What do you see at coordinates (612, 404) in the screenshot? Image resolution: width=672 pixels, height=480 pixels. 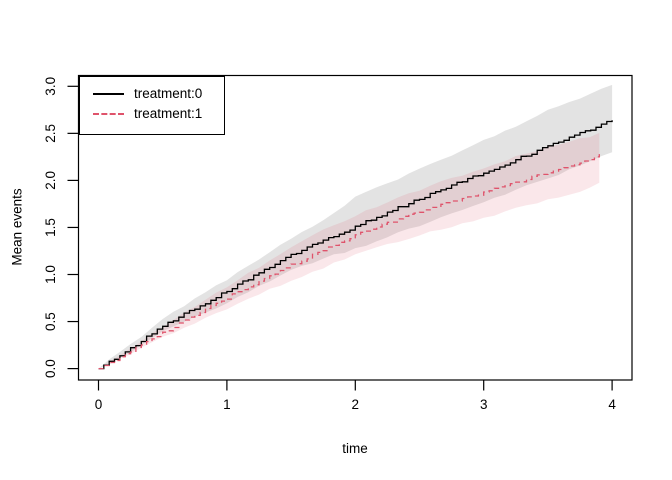 I see `x-tick-label: 4` at bounding box center [612, 404].